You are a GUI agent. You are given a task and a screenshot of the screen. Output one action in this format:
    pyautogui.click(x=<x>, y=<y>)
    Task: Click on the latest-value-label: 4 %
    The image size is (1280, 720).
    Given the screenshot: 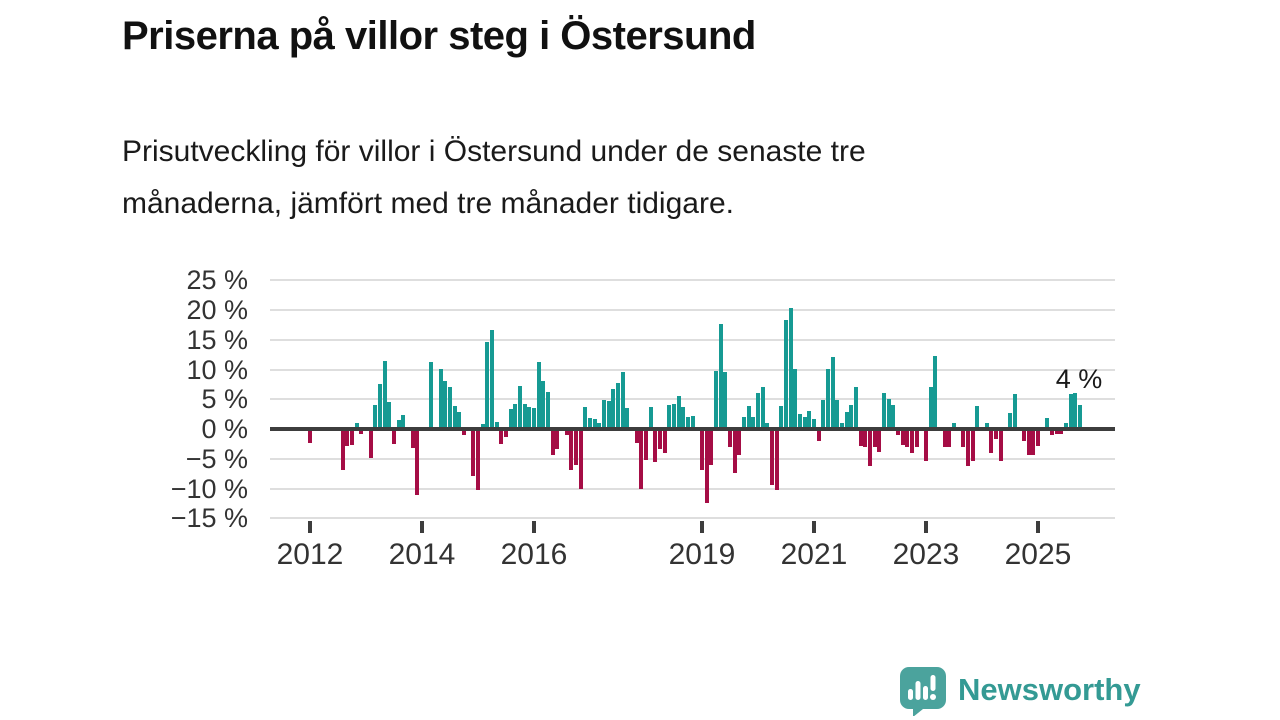 What is the action you would take?
    pyautogui.click(x=1079, y=379)
    